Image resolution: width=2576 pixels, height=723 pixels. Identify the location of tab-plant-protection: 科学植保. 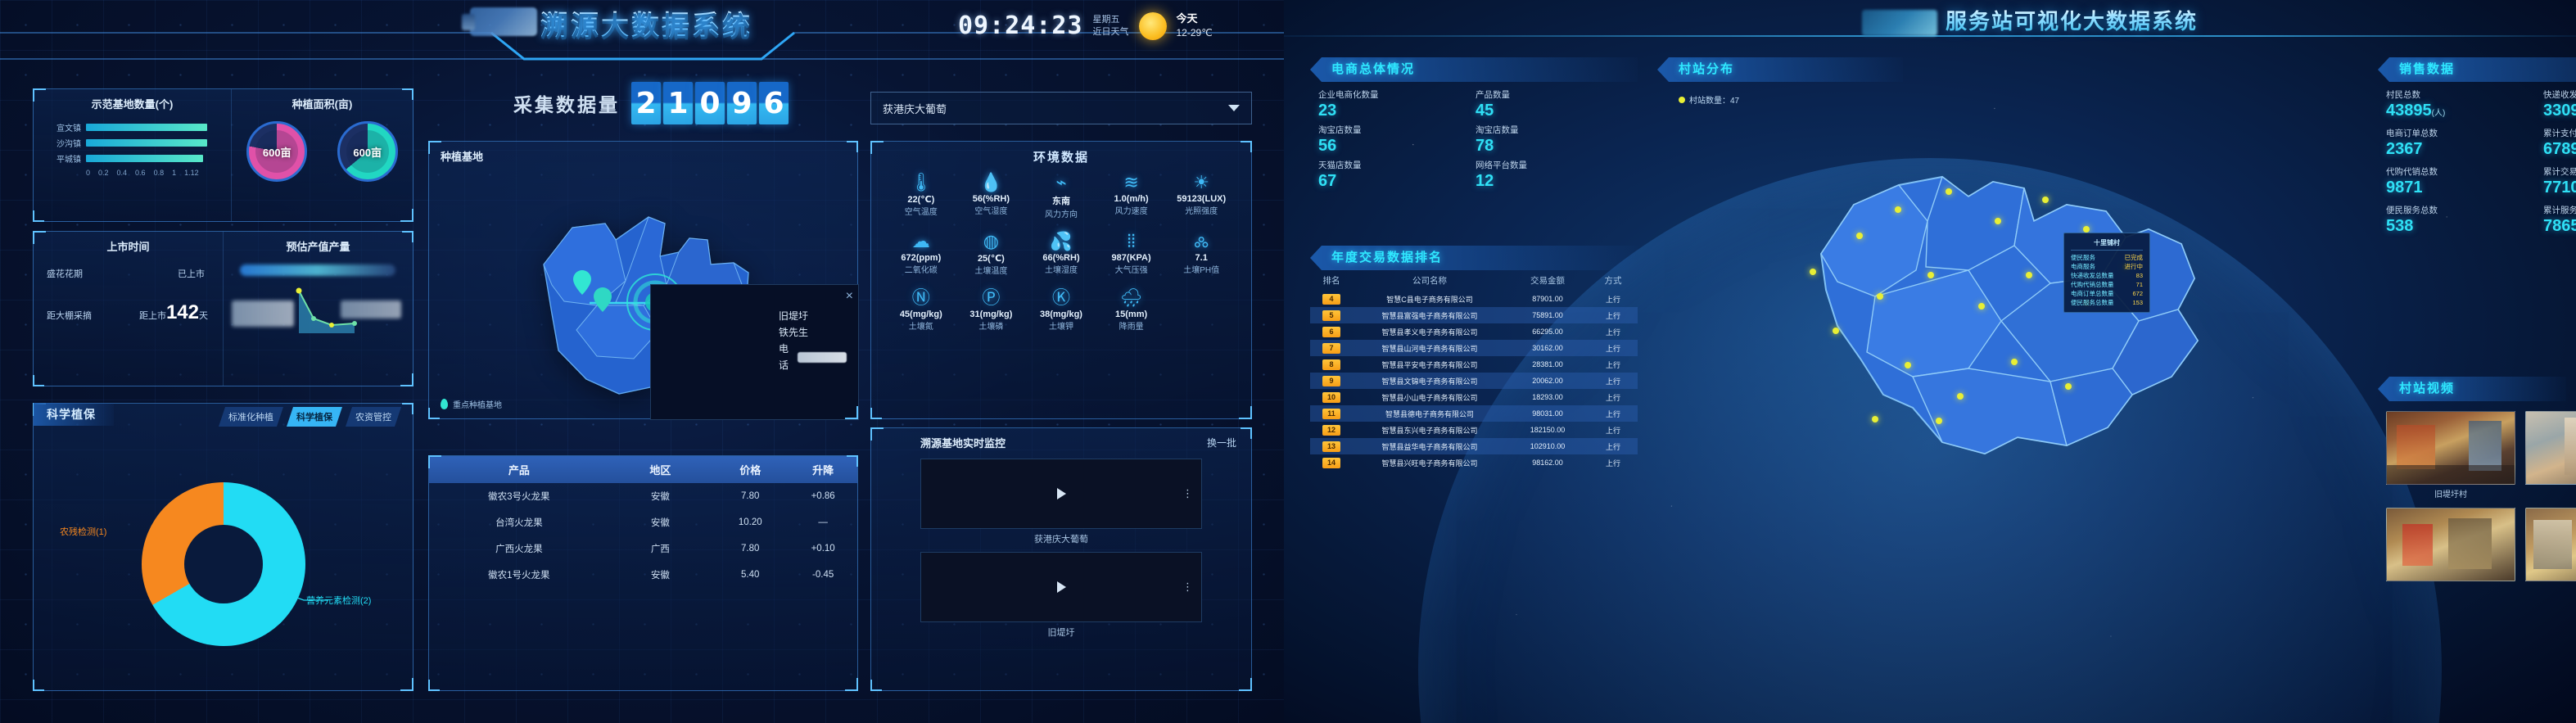
(314, 417).